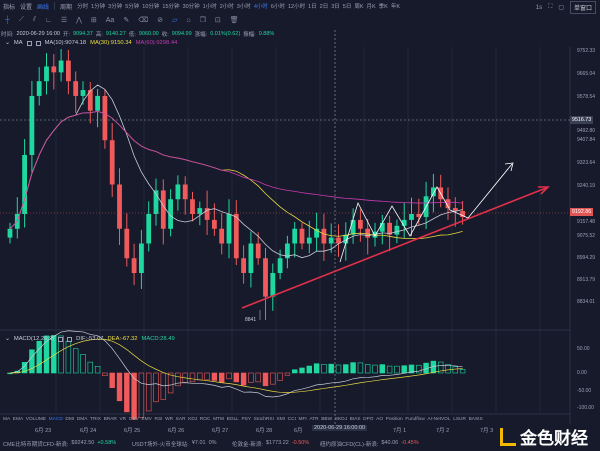  What do you see at coordinates (296, 7) in the screenshot?
I see `interval-12: 12小时` at bounding box center [296, 7].